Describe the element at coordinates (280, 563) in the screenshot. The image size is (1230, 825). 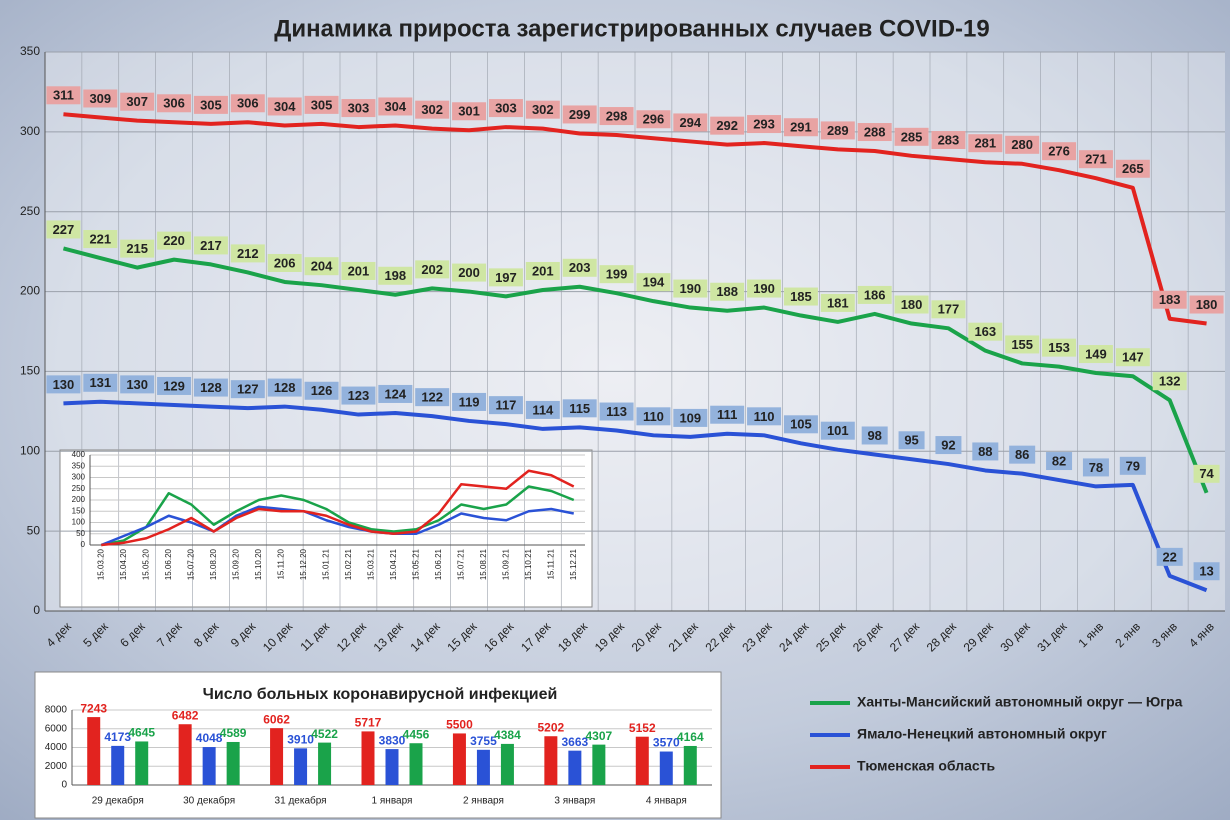
I see `x-tick-label: 15.11.20` at that location.